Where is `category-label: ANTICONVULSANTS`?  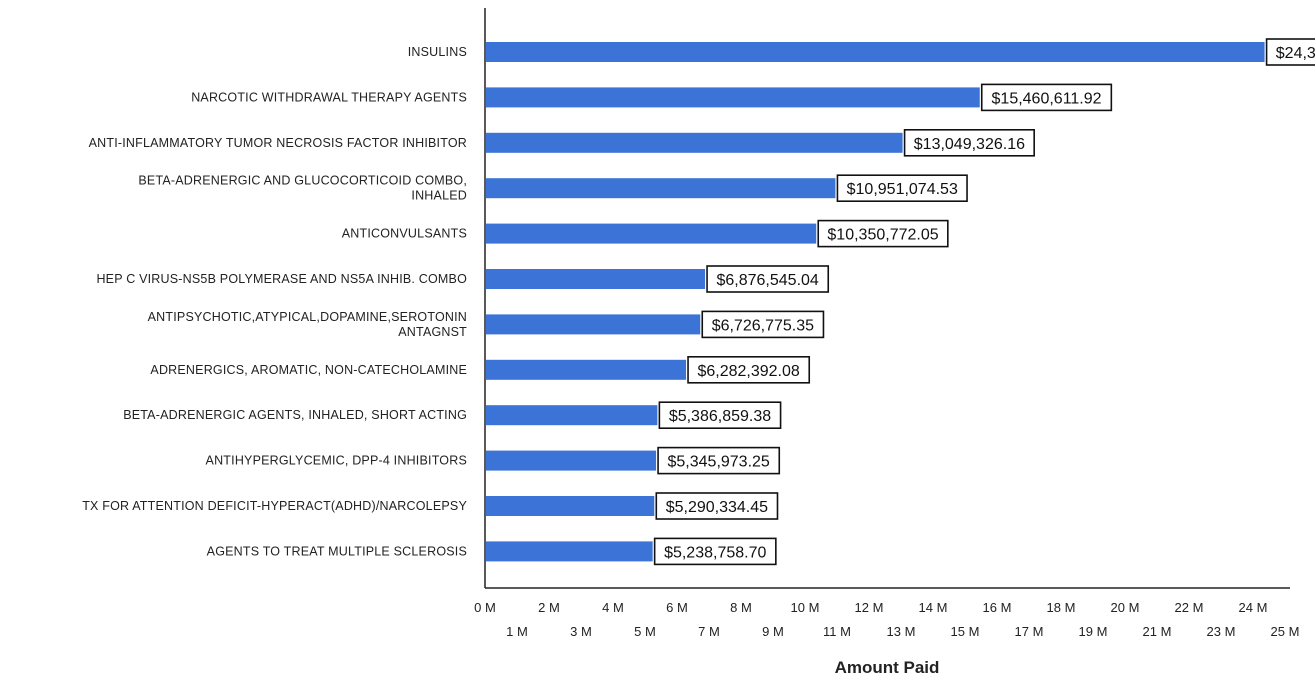 category-label: ANTICONVULSANTS is located at coordinates (404, 234).